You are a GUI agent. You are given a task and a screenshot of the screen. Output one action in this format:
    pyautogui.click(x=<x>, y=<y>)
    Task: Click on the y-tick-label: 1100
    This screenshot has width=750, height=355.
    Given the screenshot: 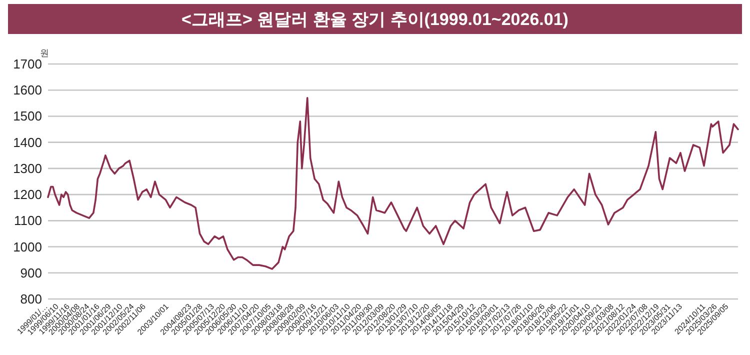 What is the action you would take?
    pyautogui.click(x=28, y=220)
    